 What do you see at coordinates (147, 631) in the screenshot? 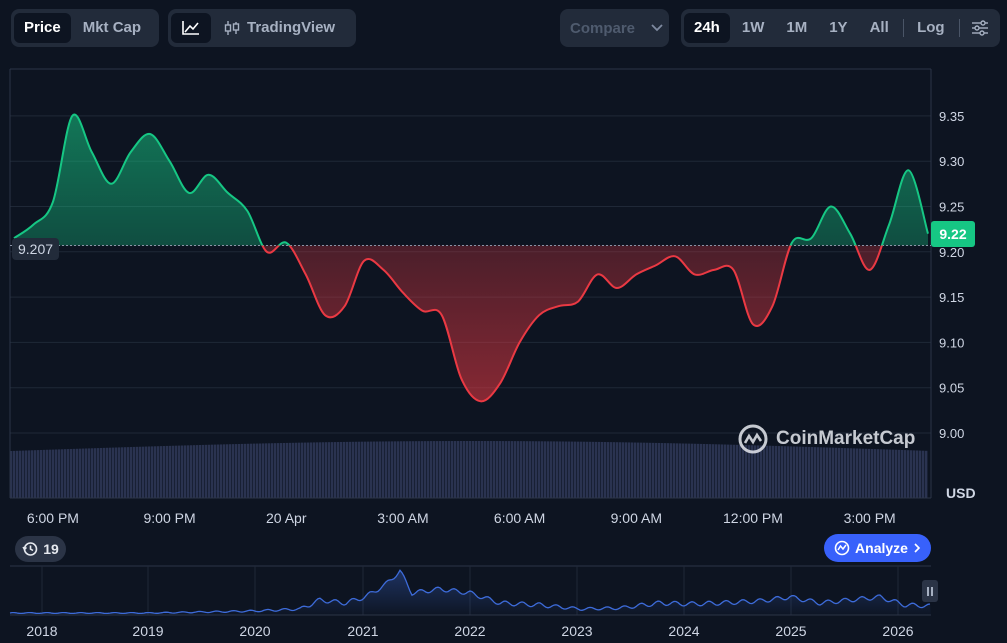
I see `overview-year-label: 2019` at bounding box center [147, 631].